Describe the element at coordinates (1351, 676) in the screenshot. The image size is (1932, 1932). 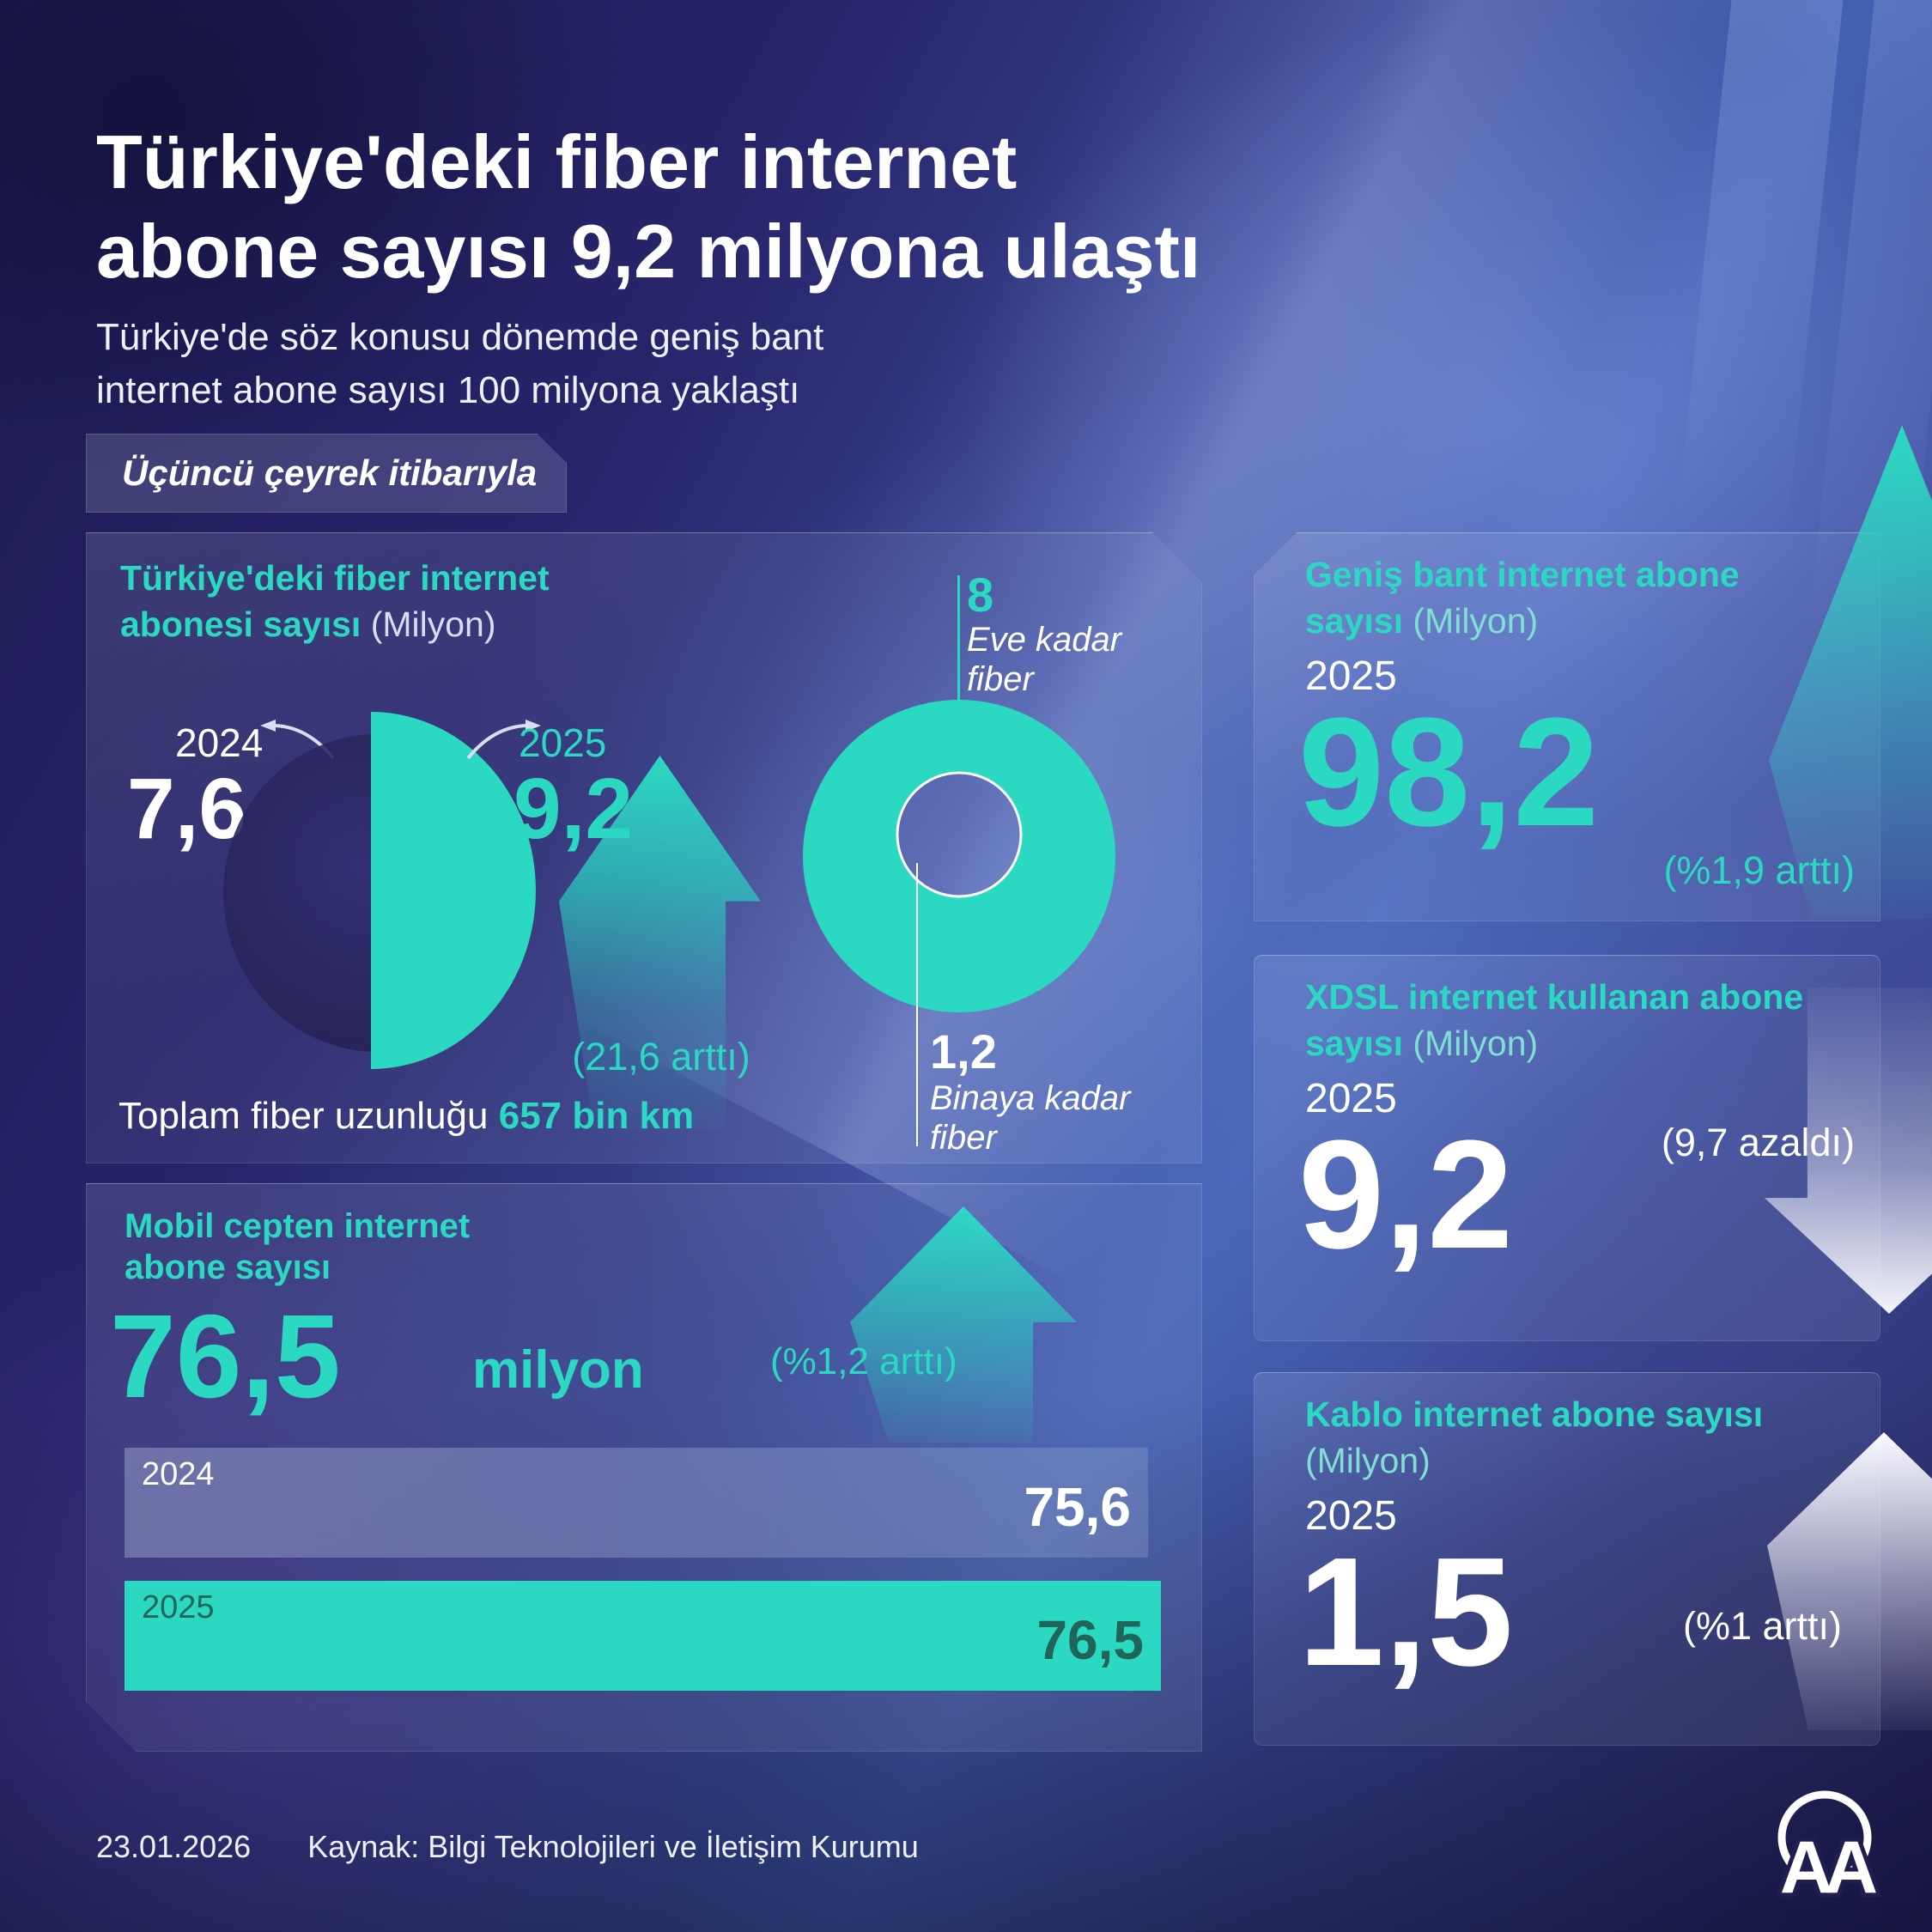
I see `broadband-year: 2025` at that location.